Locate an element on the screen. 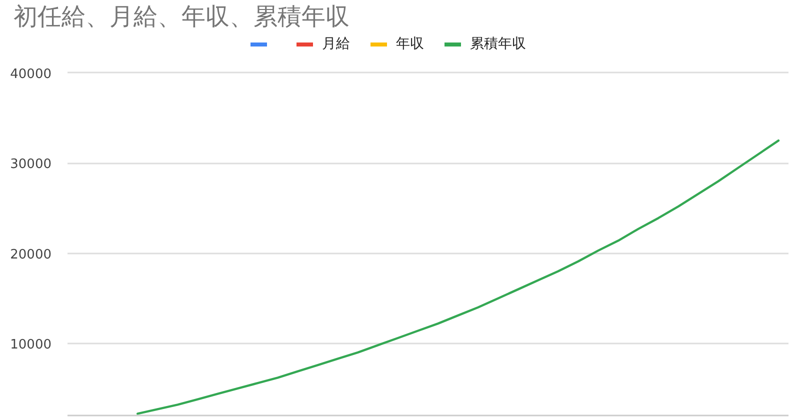  legend-label: 累積年収 is located at coordinates (498, 44).